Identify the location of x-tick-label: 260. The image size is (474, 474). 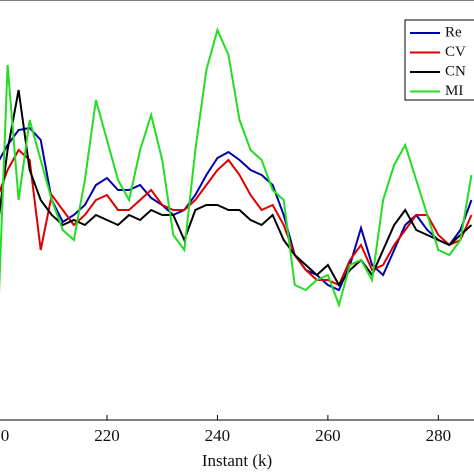
(328, 435).